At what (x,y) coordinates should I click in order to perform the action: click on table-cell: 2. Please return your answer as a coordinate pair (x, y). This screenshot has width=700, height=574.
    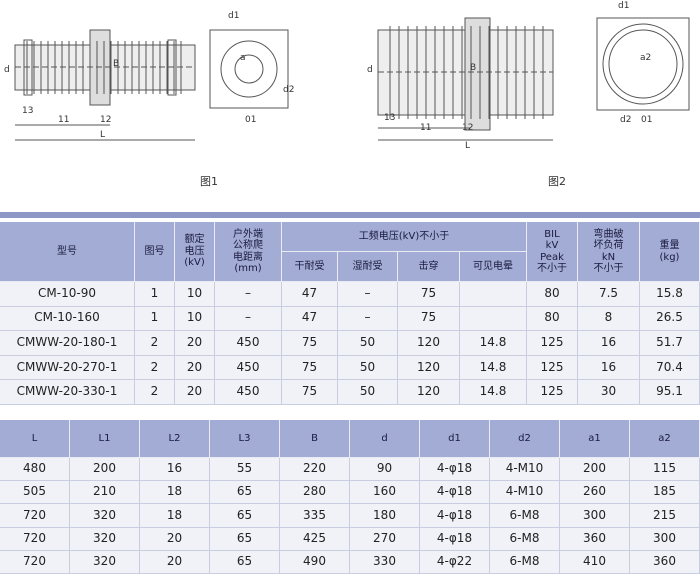
    Looking at the image, I should click on (155, 368).